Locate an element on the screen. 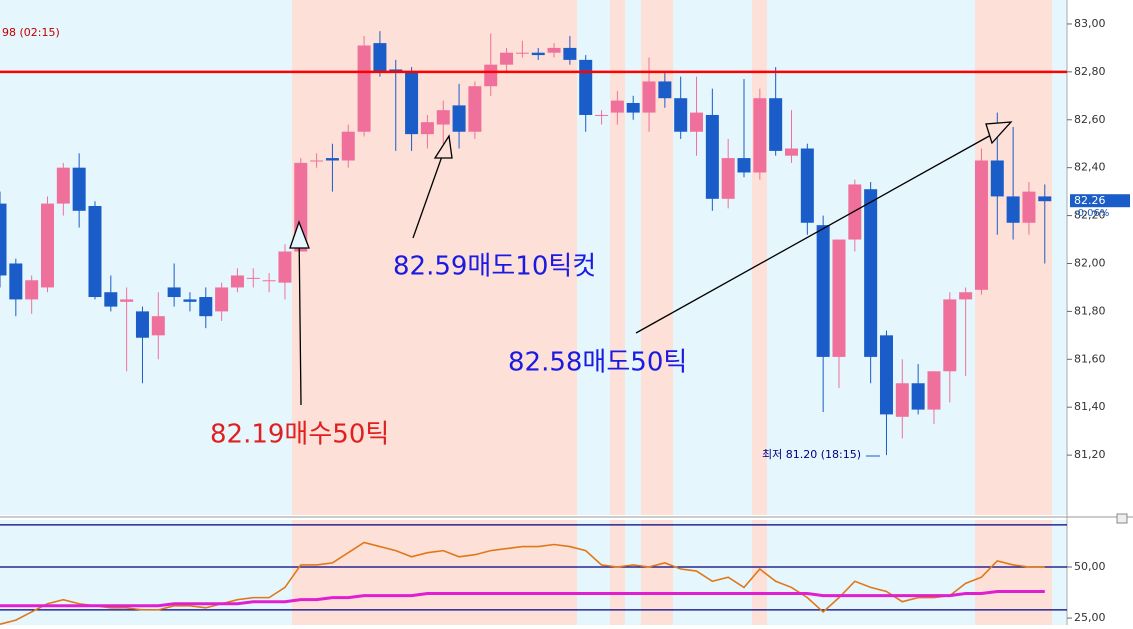 This screenshot has width=1133, height=629. last-price: 82.26 is located at coordinates (1090, 200).